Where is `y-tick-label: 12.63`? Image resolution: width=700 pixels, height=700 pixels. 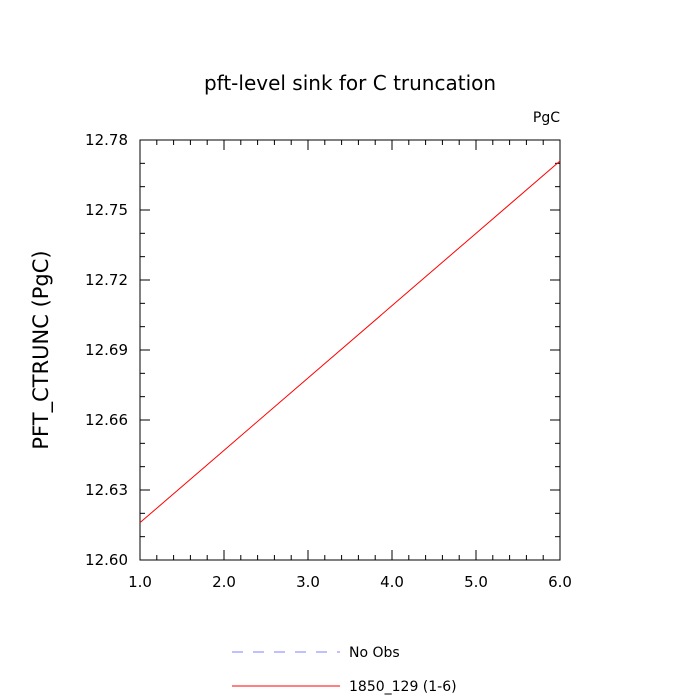 y-tick-label: 12.63 is located at coordinates (106, 490).